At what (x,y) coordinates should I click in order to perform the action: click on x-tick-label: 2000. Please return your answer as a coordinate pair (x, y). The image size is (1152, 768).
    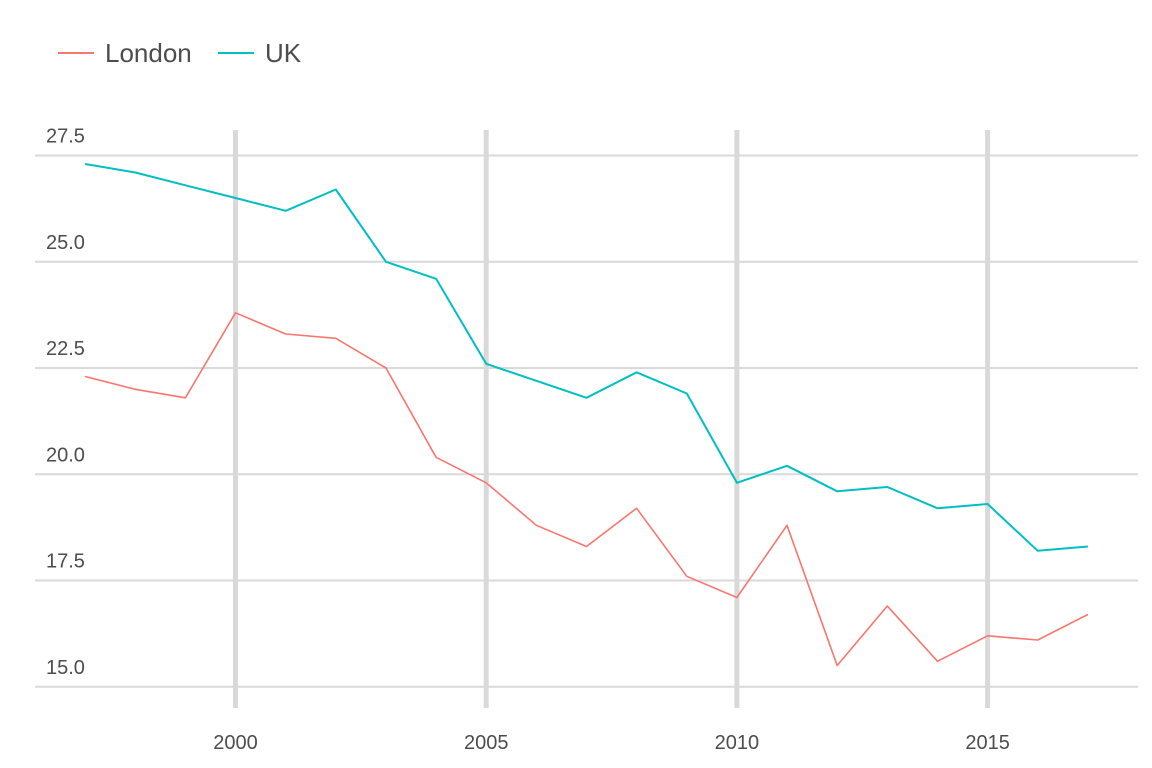
    Looking at the image, I should click on (235, 743).